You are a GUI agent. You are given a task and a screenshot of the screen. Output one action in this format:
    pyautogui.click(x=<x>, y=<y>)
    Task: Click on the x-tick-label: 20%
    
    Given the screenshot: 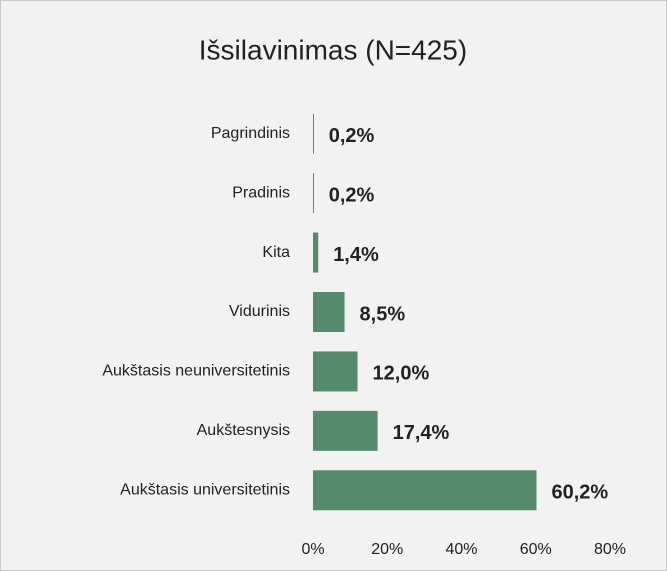 What is the action you would take?
    pyautogui.click(x=387, y=549)
    